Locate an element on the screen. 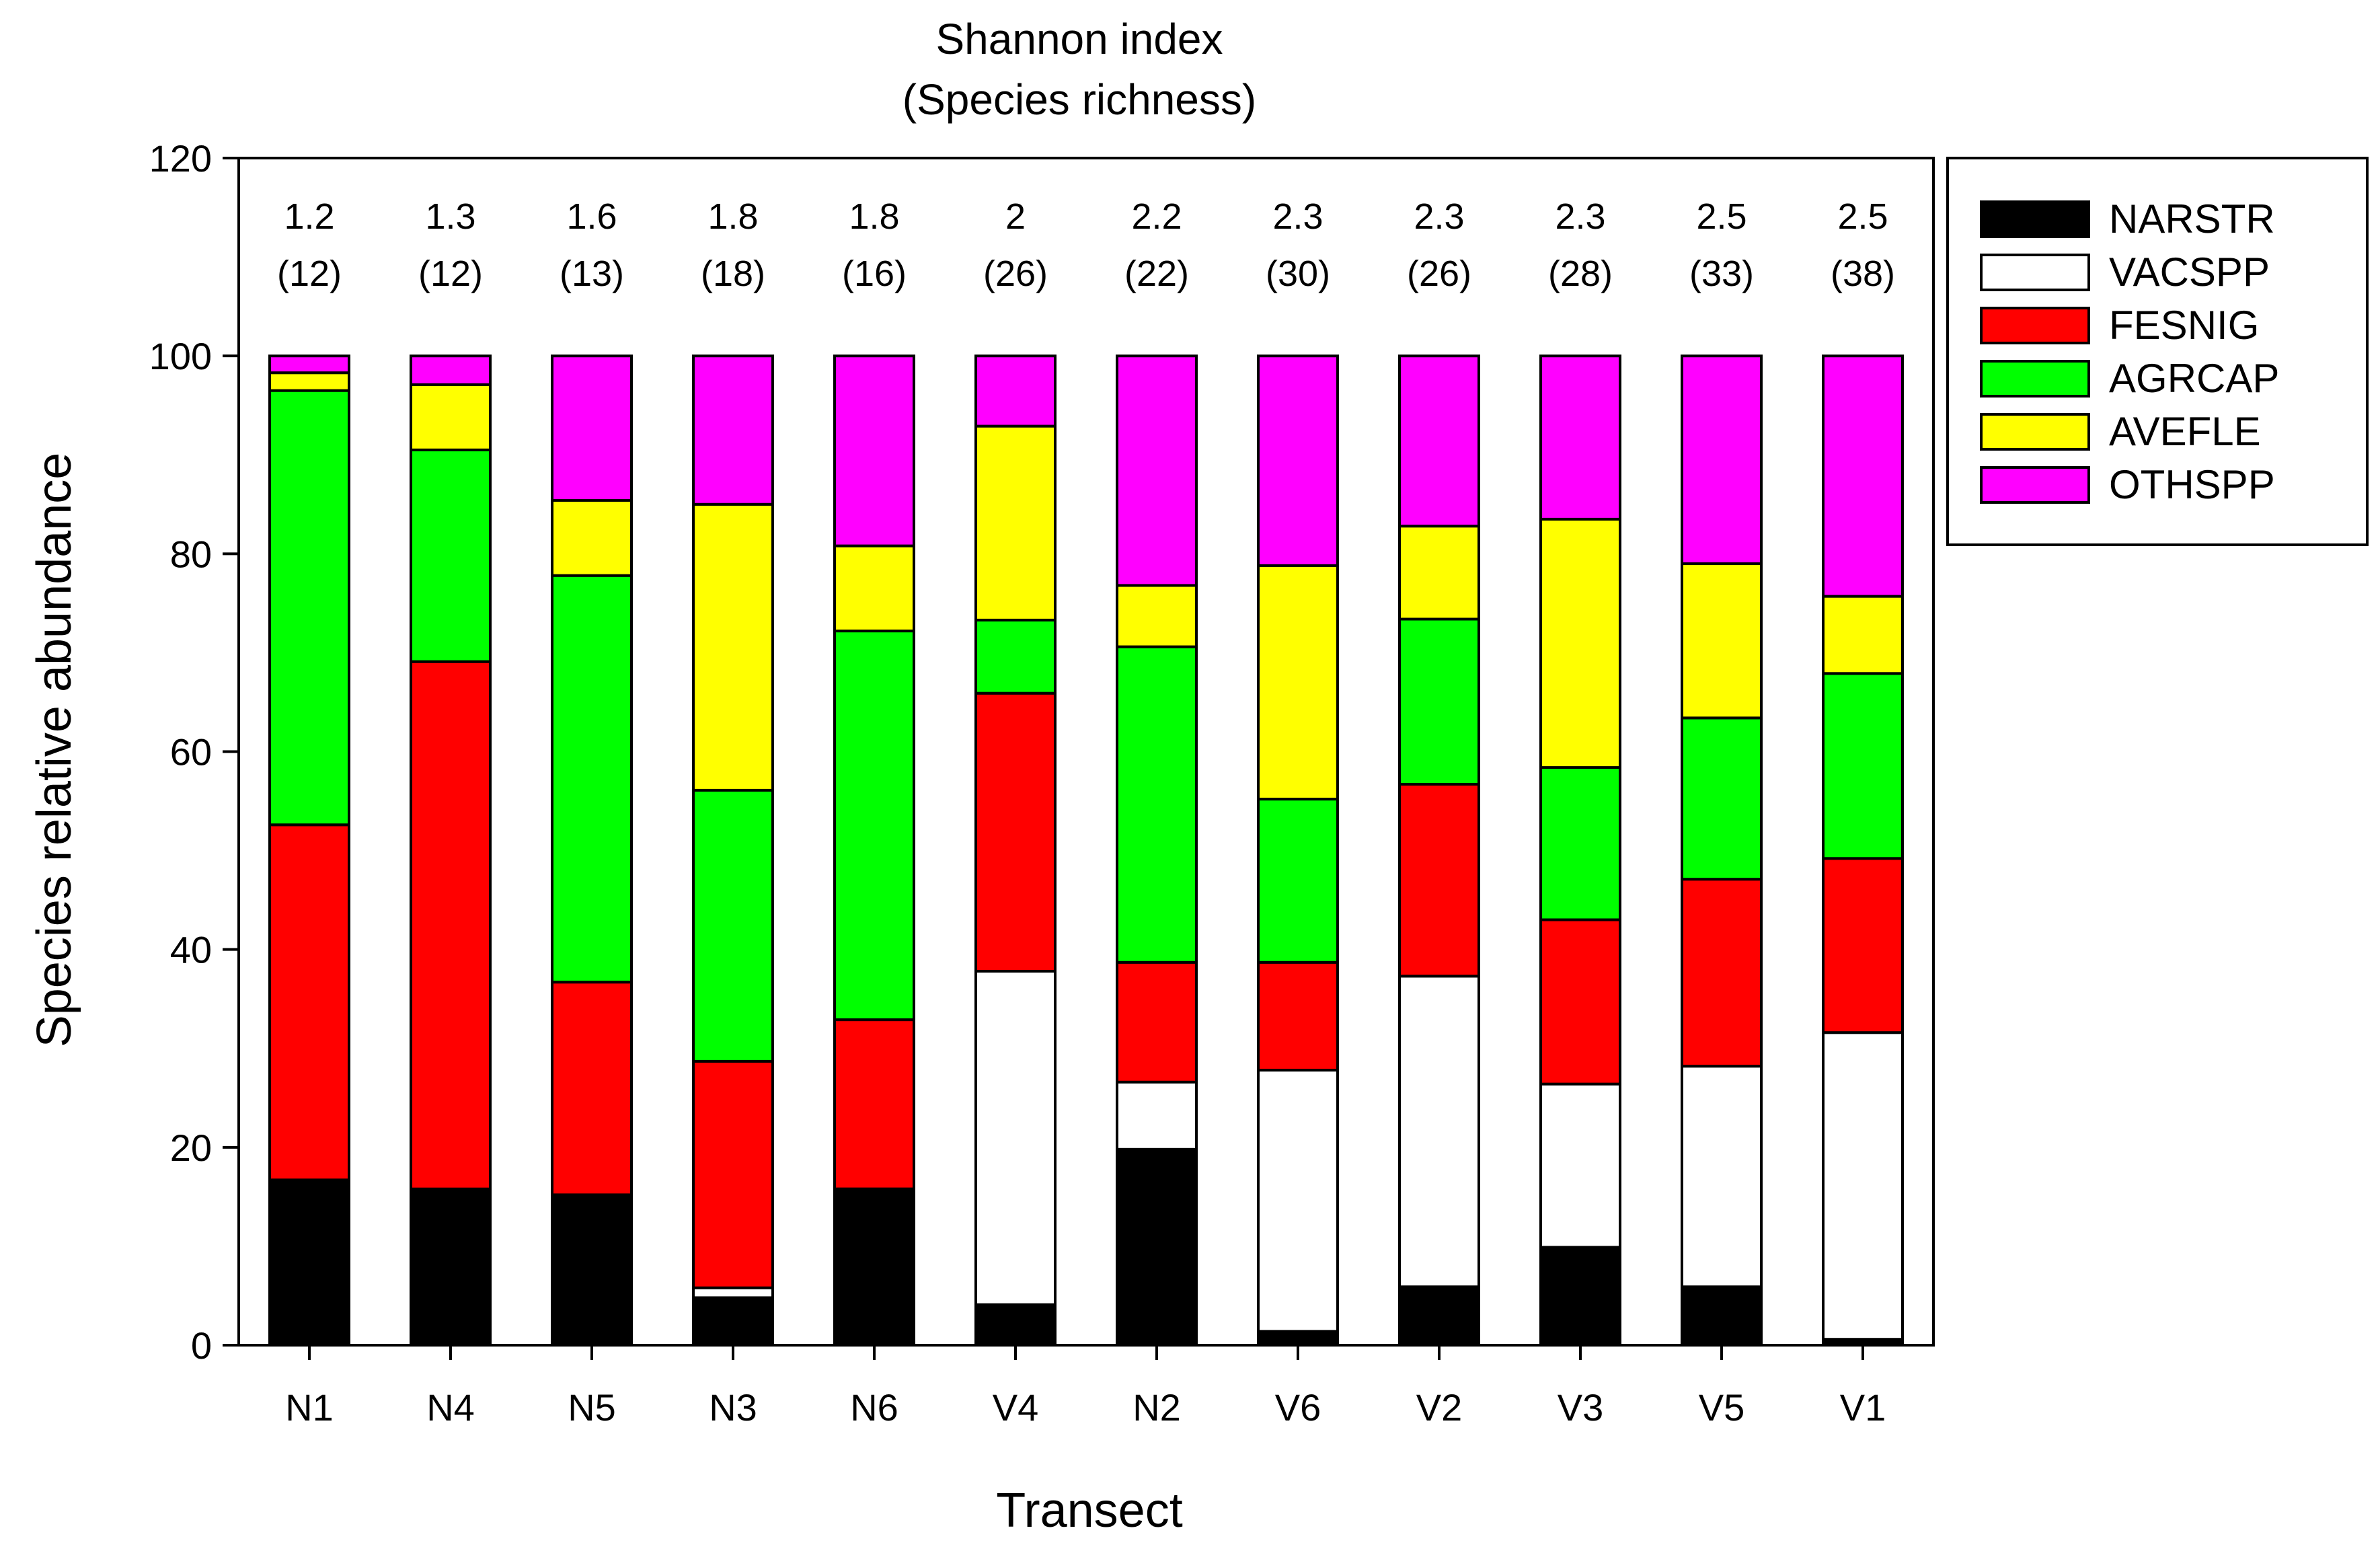 The width and height of the screenshot is (2380, 1551). bar-segment-othspp-v3 is located at coordinates (1580, 437).